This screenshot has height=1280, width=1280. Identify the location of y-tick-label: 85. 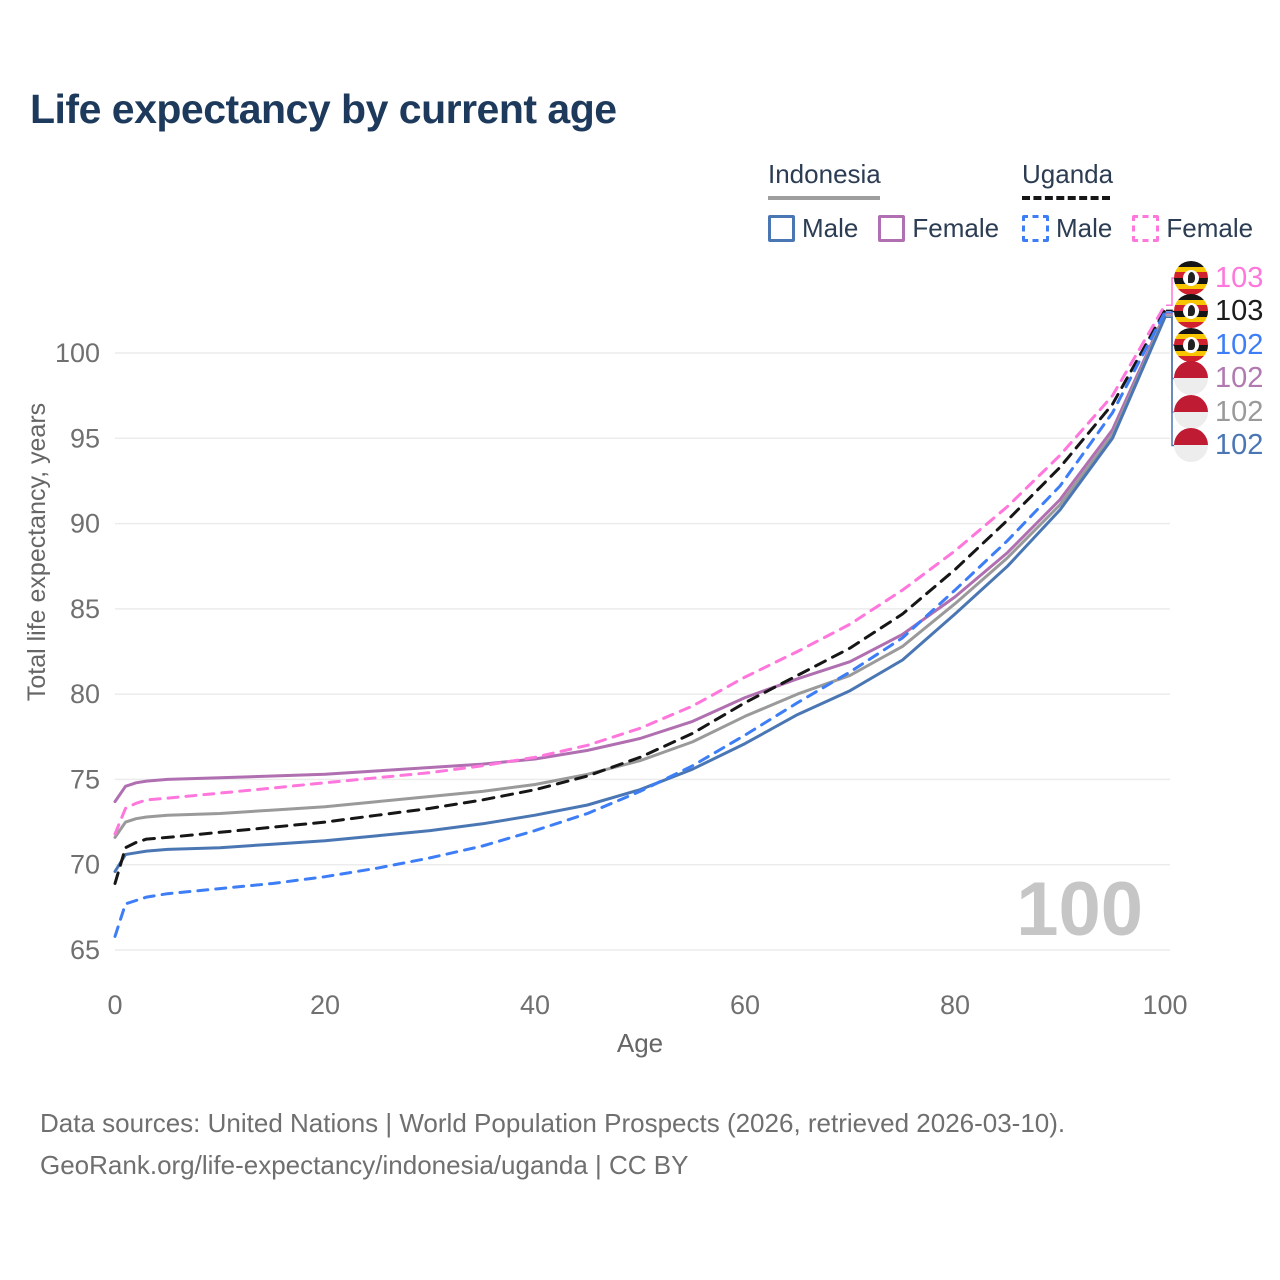
(85, 609).